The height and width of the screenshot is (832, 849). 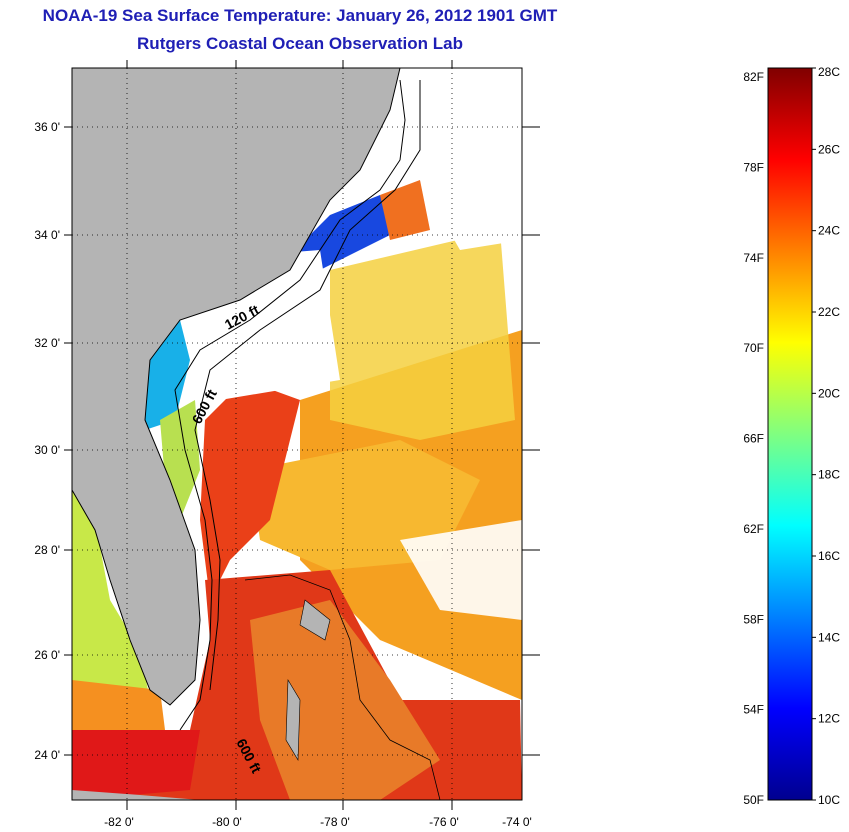 What do you see at coordinates (227, 822) in the screenshot?
I see `lon-label: -80 0'` at bounding box center [227, 822].